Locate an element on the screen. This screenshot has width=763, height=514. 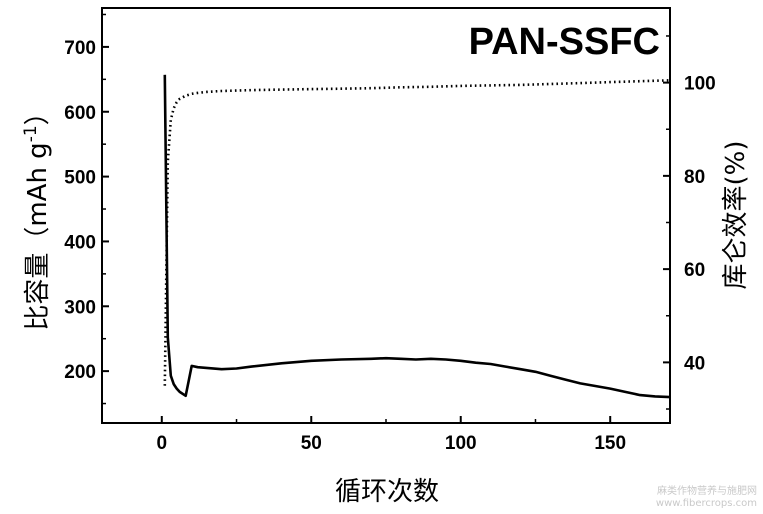
y-right-tick-label: 80 is located at coordinates (694, 177).